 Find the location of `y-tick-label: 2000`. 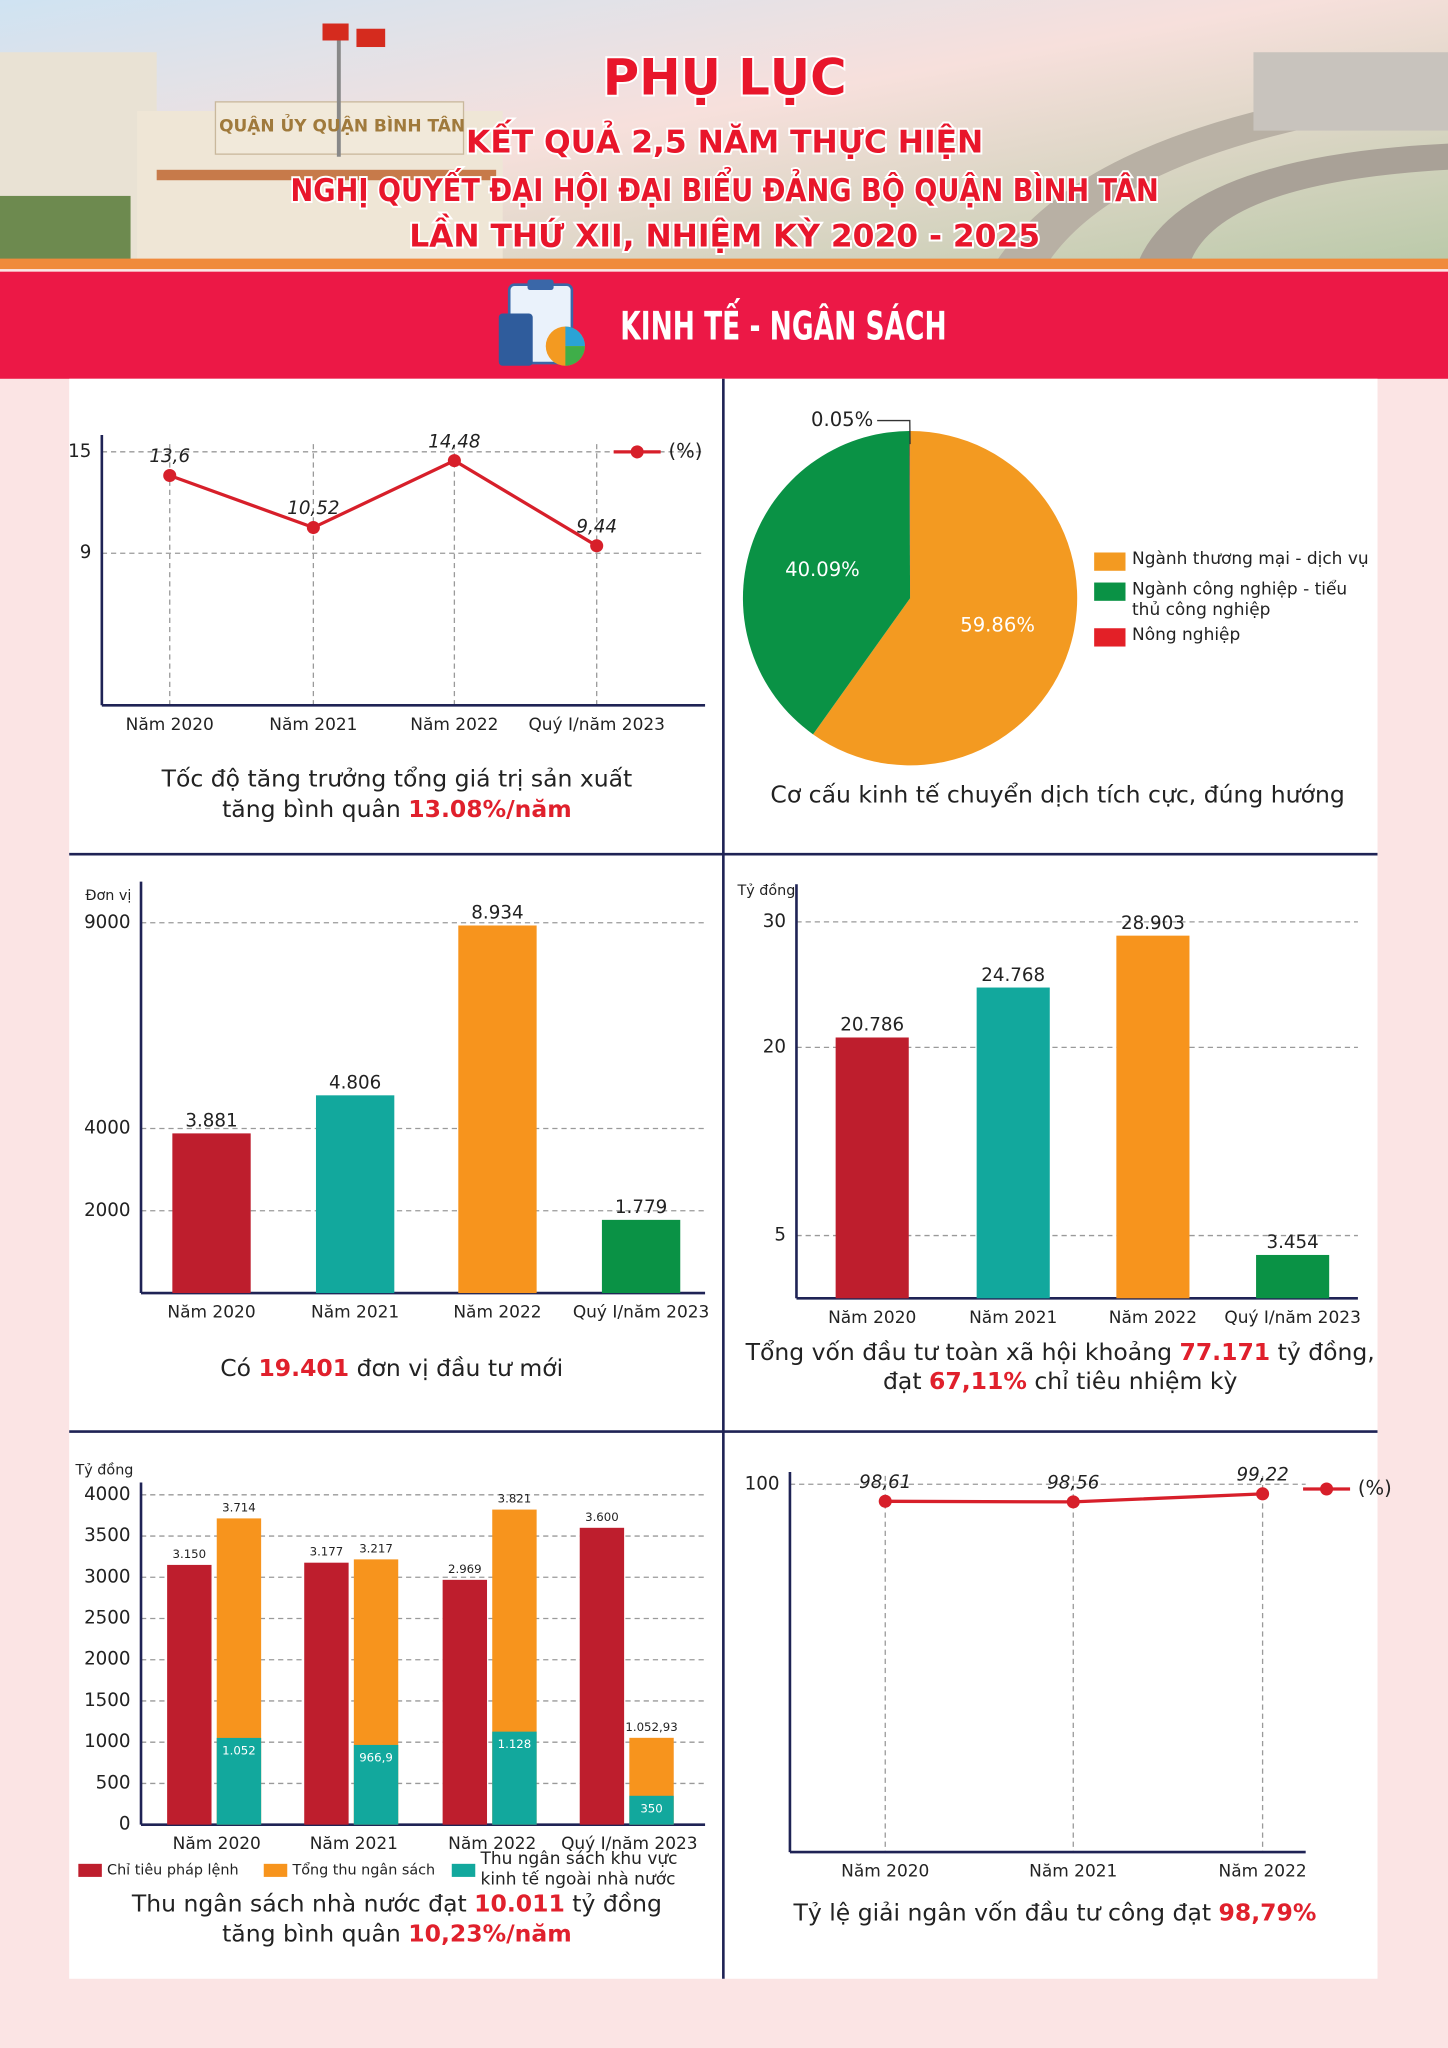

y-tick-label: 2000 is located at coordinates (107, 1210).